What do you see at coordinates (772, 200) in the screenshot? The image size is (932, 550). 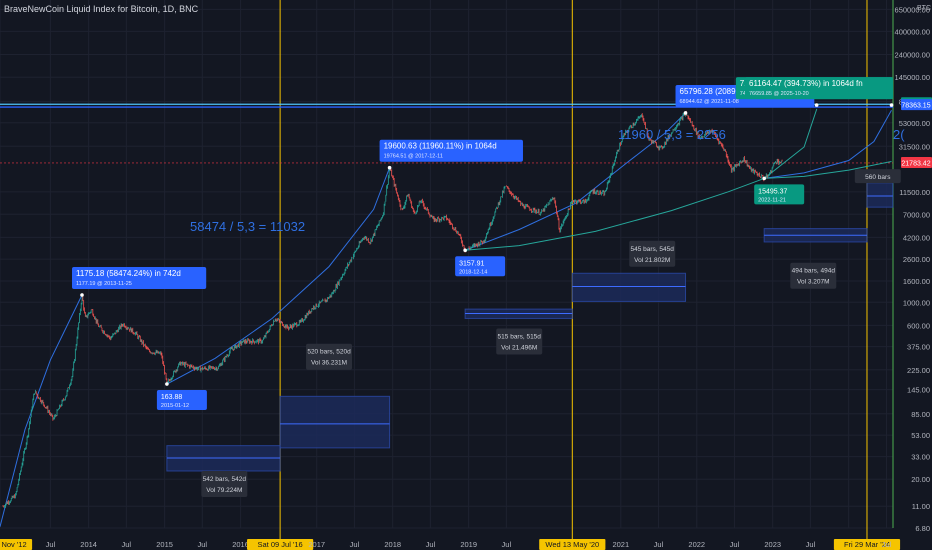 I see `label-bottom: 2022-11-21` at bounding box center [772, 200].